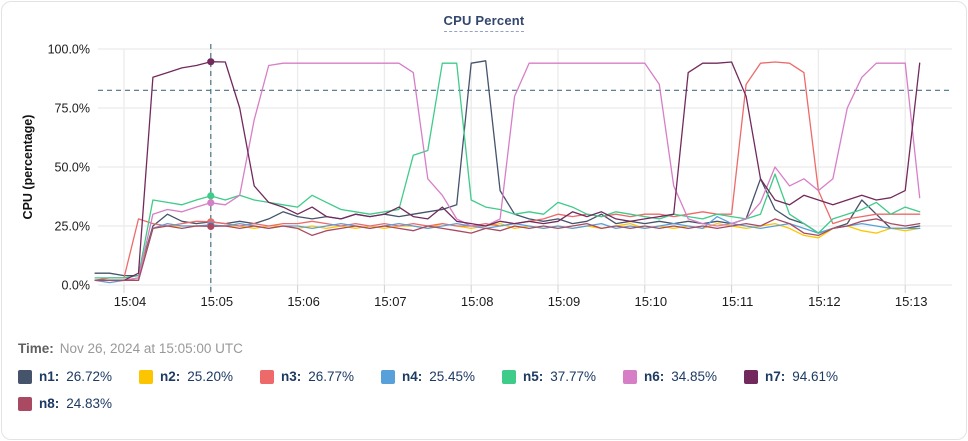 The image size is (968, 441). I want to click on y-tick-label: 75.0%, so click(72, 109).